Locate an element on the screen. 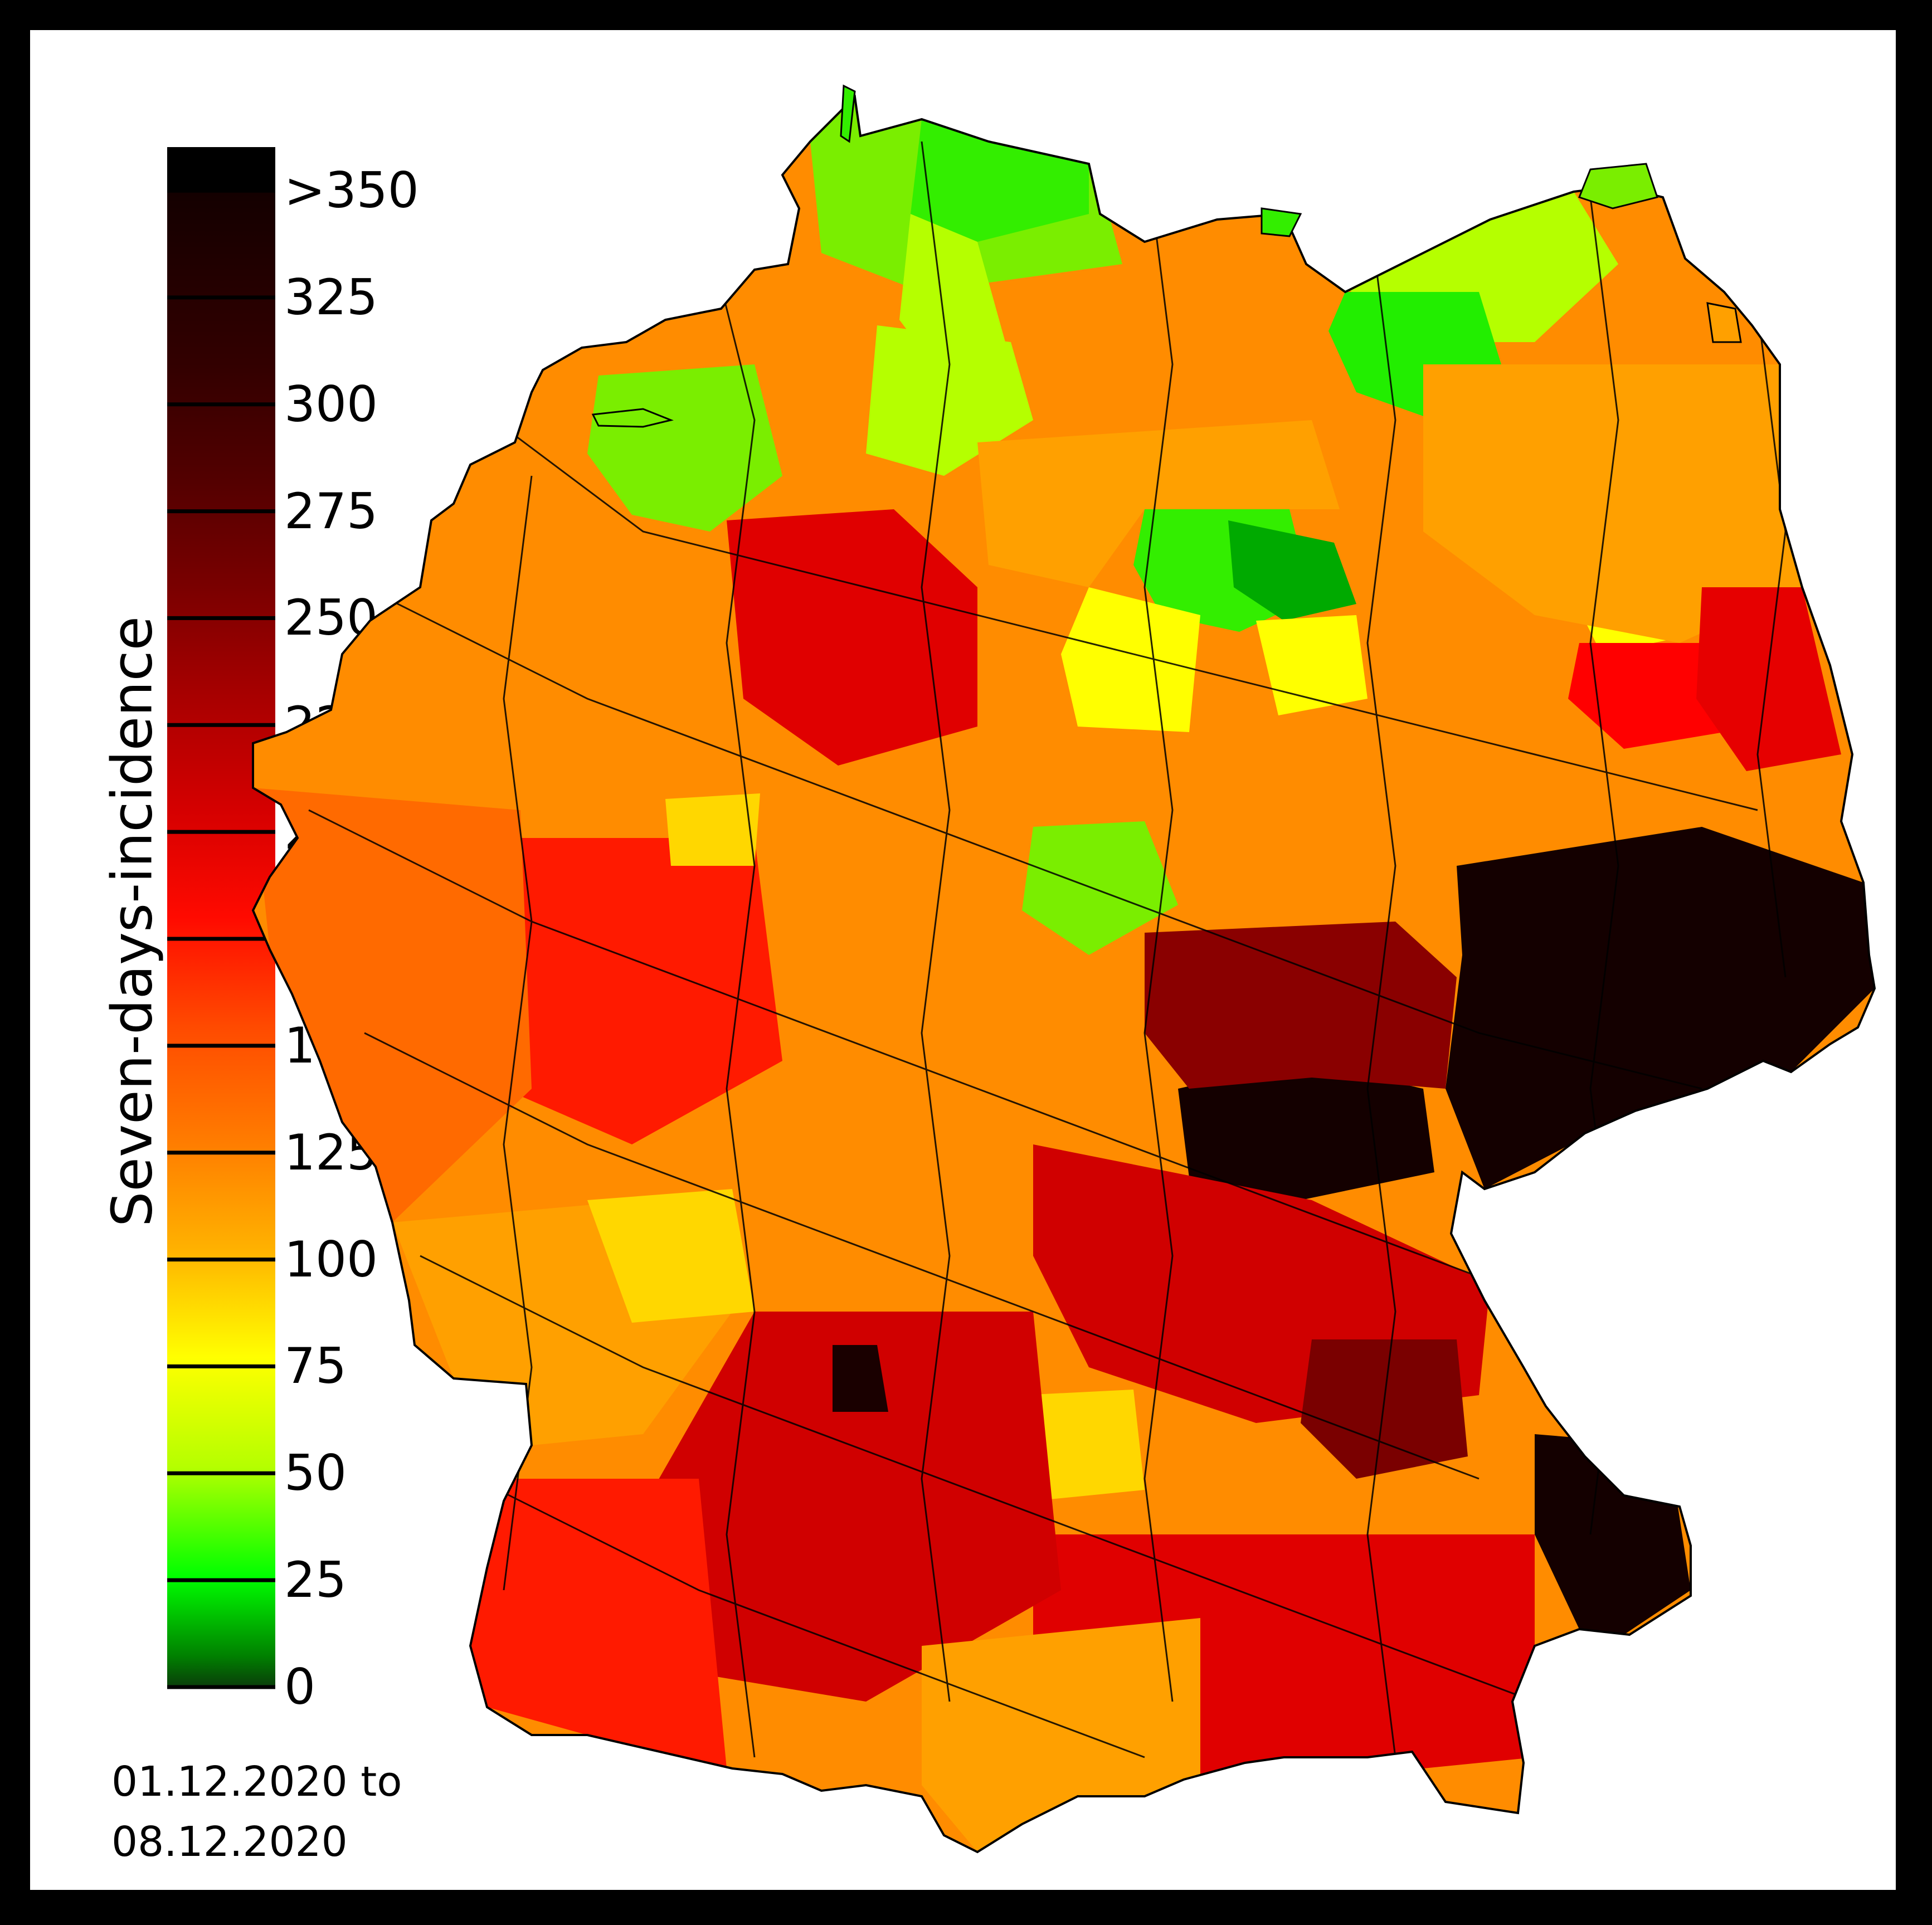 This screenshot has width=1932, height=1925. region-lower-saxony-n is located at coordinates (950, 400).